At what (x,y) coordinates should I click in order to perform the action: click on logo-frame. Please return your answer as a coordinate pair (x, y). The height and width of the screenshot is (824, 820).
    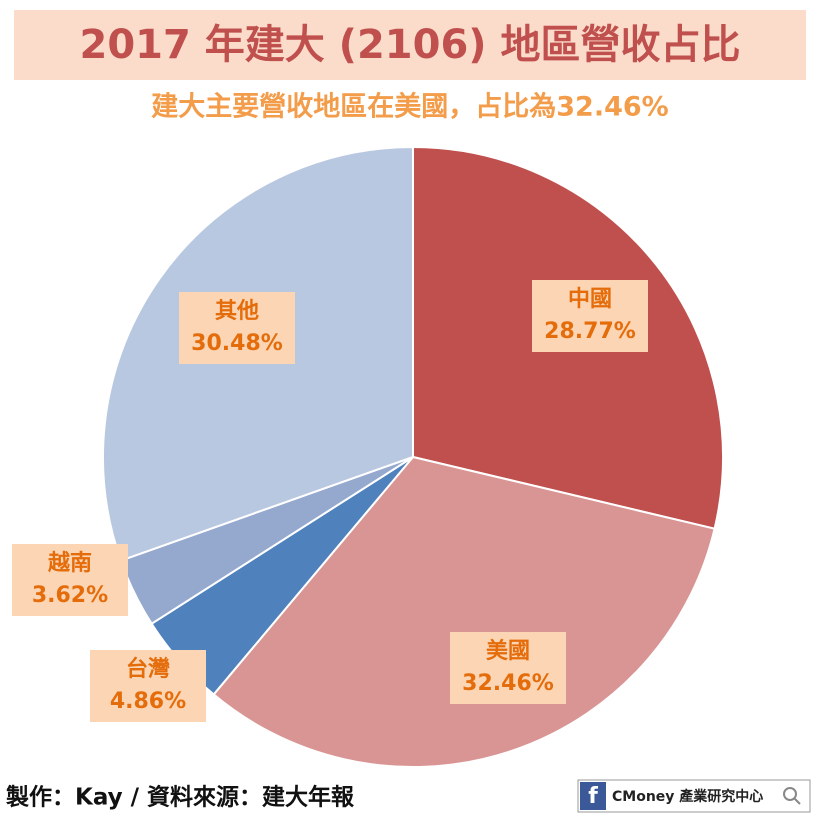
    Looking at the image, I should click on (694, 796).